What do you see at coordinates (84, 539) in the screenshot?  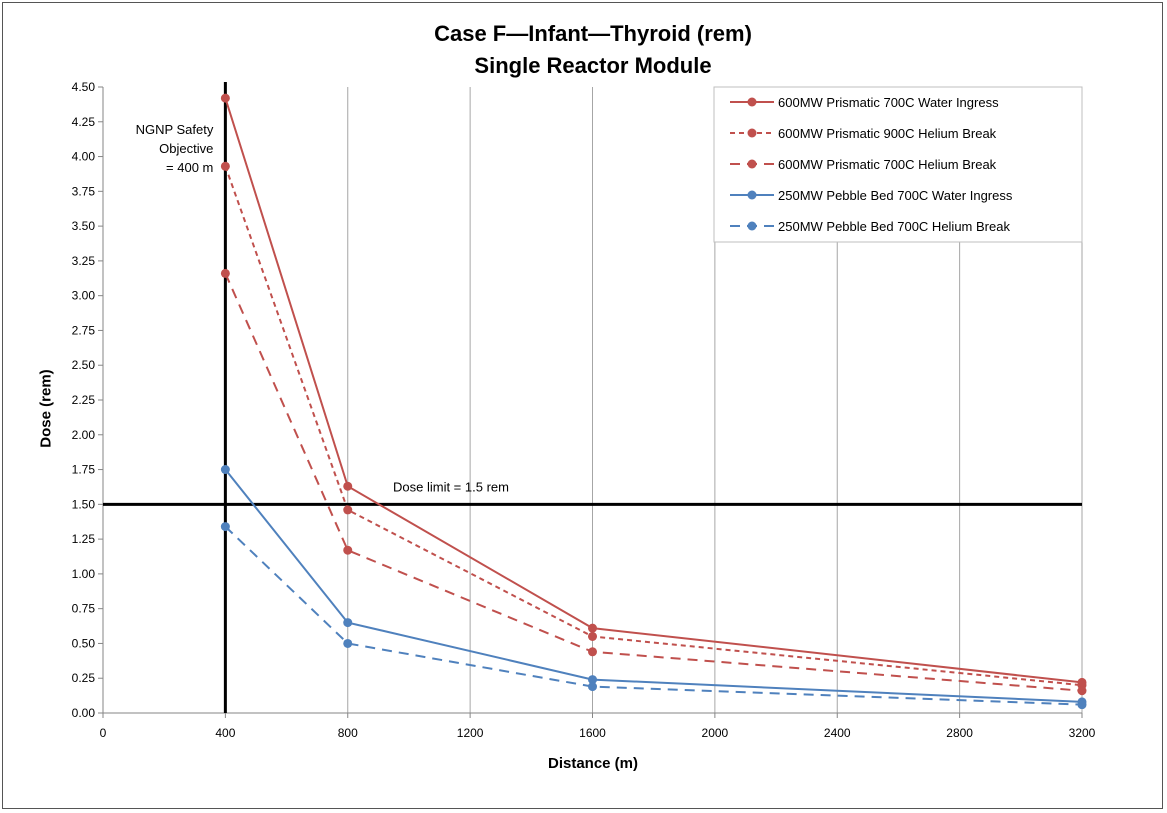 I see `y-tick-label: 1.25` at bounding box center [84, 539].